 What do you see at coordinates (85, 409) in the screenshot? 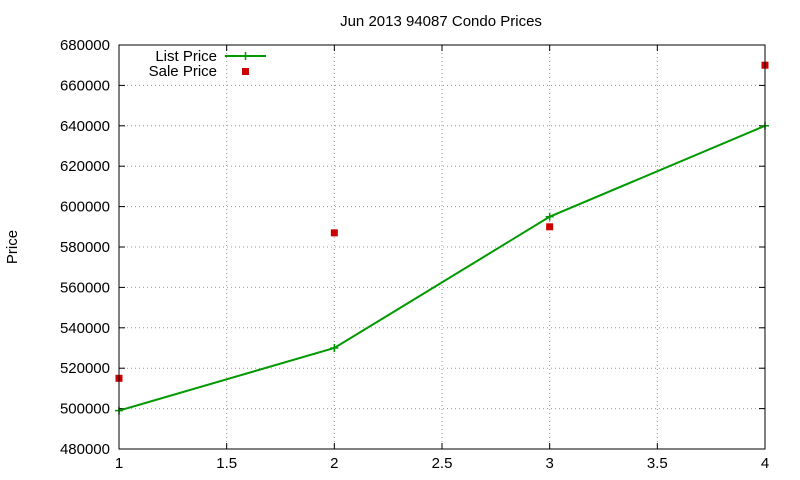
I see `y-tick-label: 500000` at bounding box center [85, 409].